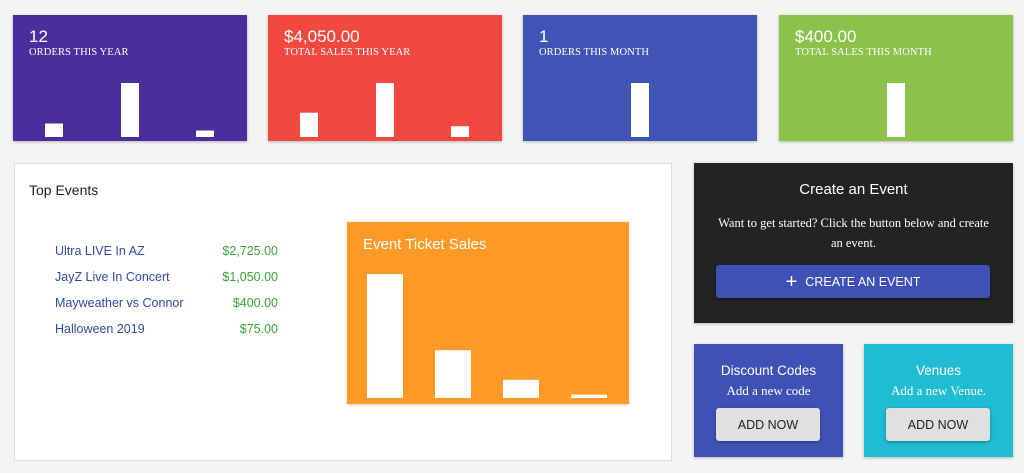 This screenshot has width=1024, height=473. I want to click on event-name-link: Mayweather vs Connor, so click(119, 303).